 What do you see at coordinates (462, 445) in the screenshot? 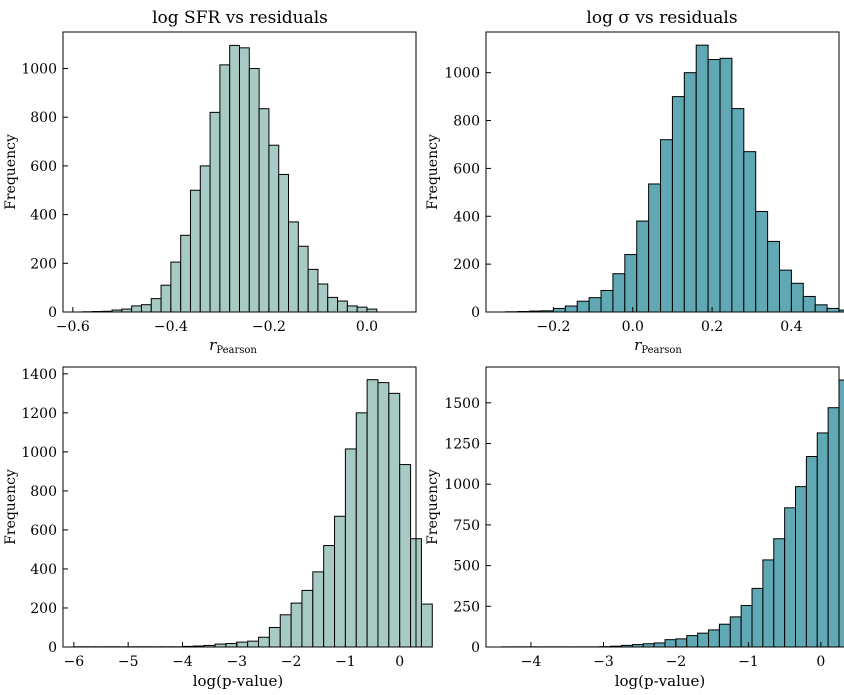
I see `y-tick-label: 1250` at bounding box center [462, 445].